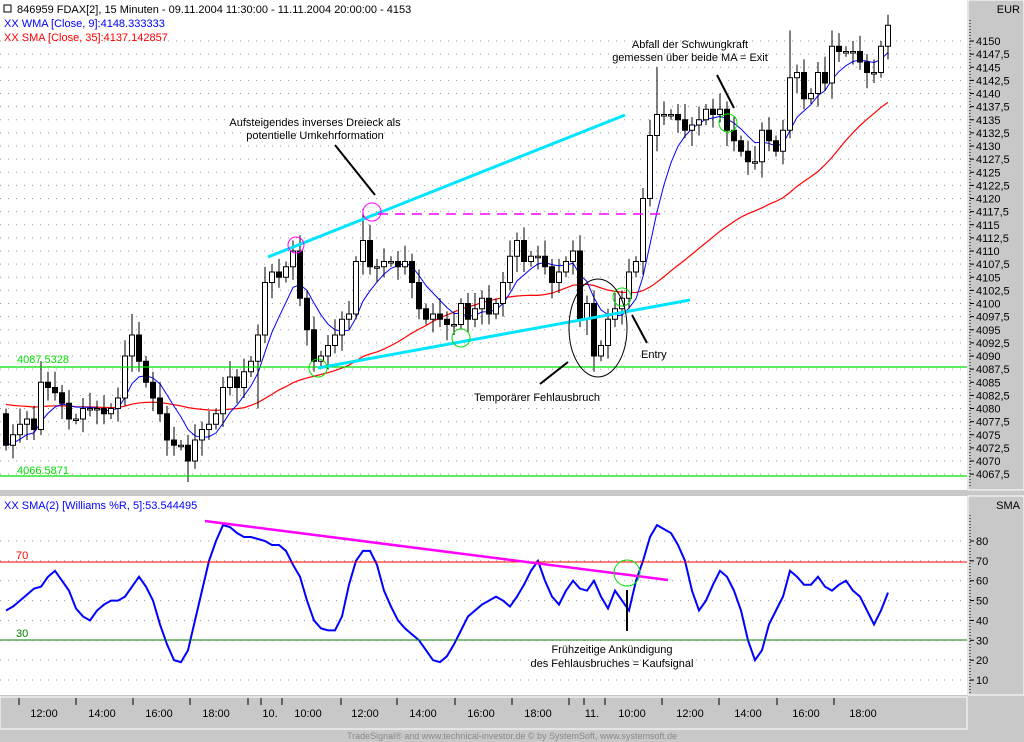 Image resolution: width=1024 pixels, height=742 pixels. What do you see at coordinates (7, 8) in the screenshot?
I see `chart-menu-icon` at bounding box center [7, 8].